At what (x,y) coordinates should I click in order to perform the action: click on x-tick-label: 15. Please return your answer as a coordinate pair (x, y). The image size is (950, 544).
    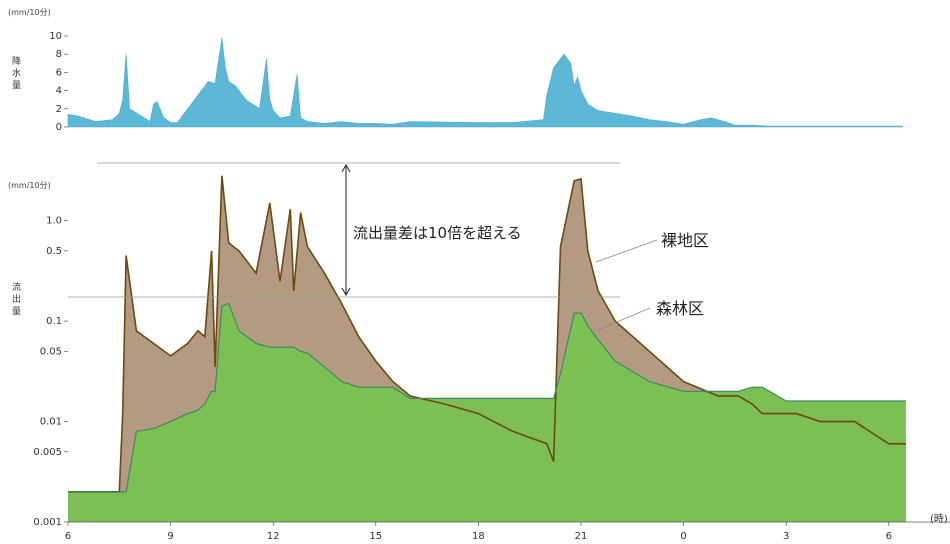
    Looking at the image, I should click on (375, 536).